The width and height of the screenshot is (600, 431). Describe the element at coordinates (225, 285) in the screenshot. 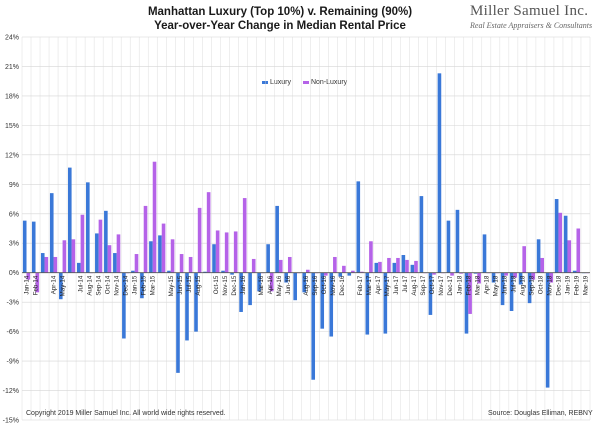

I see `x-tick-label: Nov-15` at that location.